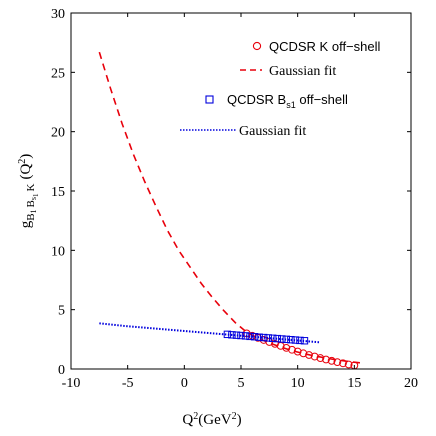 The image size is (436, 436). What do you see at coordinates (272, 131) in the screenshot?
I see `legend-b-fit-label: Gaussian fit` at bounding box center [272, 131].